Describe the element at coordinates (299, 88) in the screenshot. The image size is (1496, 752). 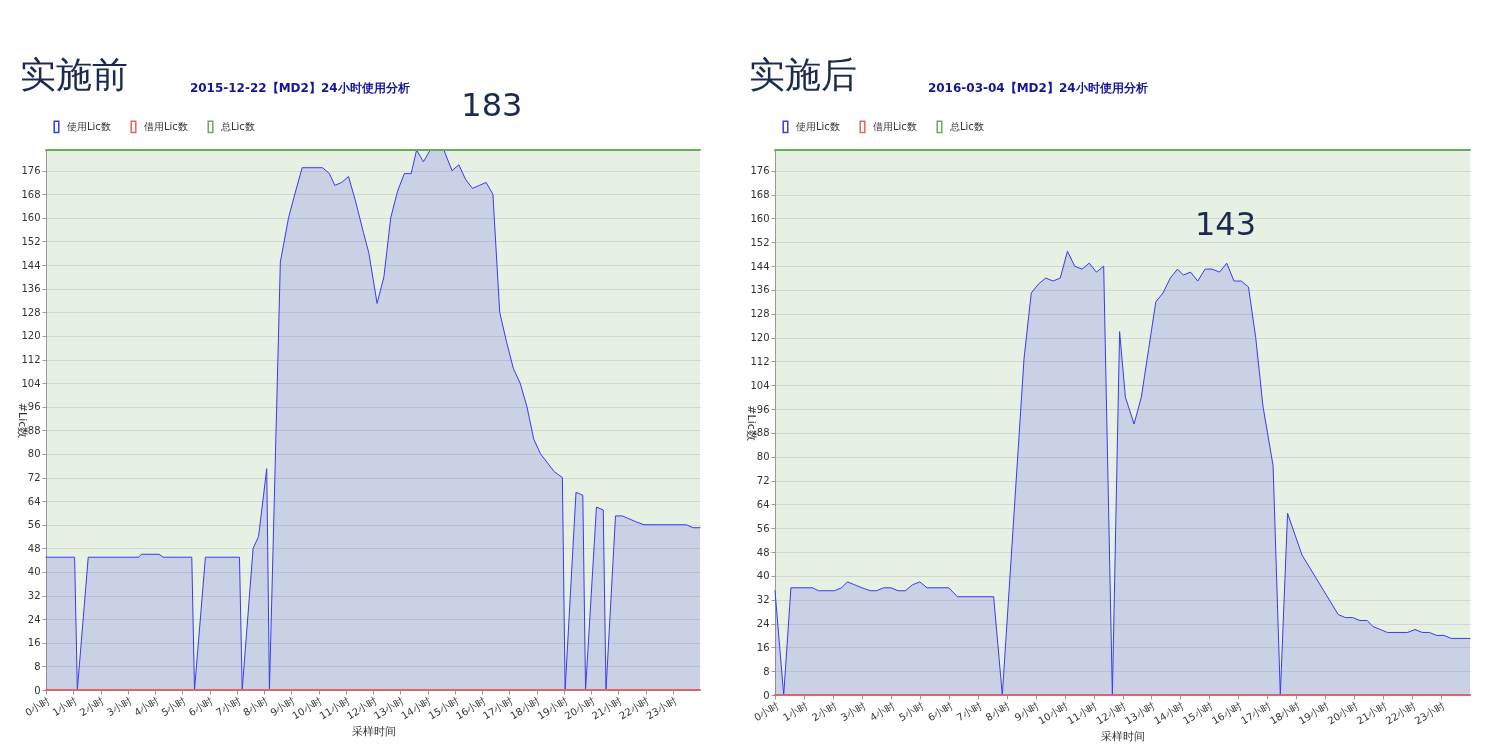
I see `chart-title: 2015-12-22【MD2】24小时使用分析` at that location.